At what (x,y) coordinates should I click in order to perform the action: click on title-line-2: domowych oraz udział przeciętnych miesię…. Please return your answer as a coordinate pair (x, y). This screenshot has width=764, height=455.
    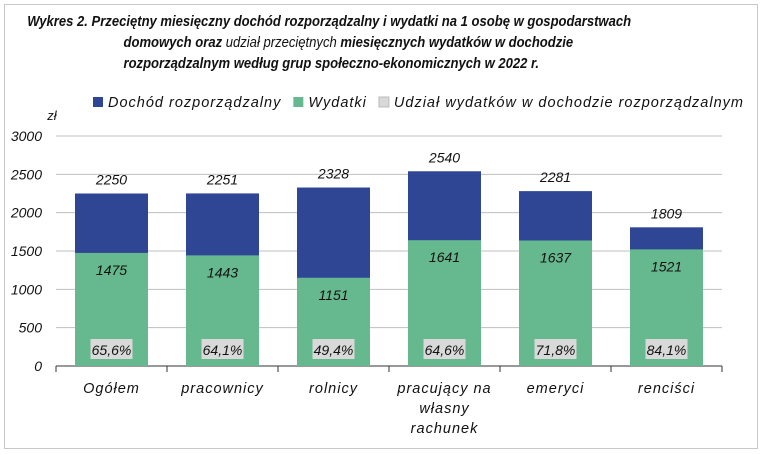
    Looking at the image, I should click on (348, 43).